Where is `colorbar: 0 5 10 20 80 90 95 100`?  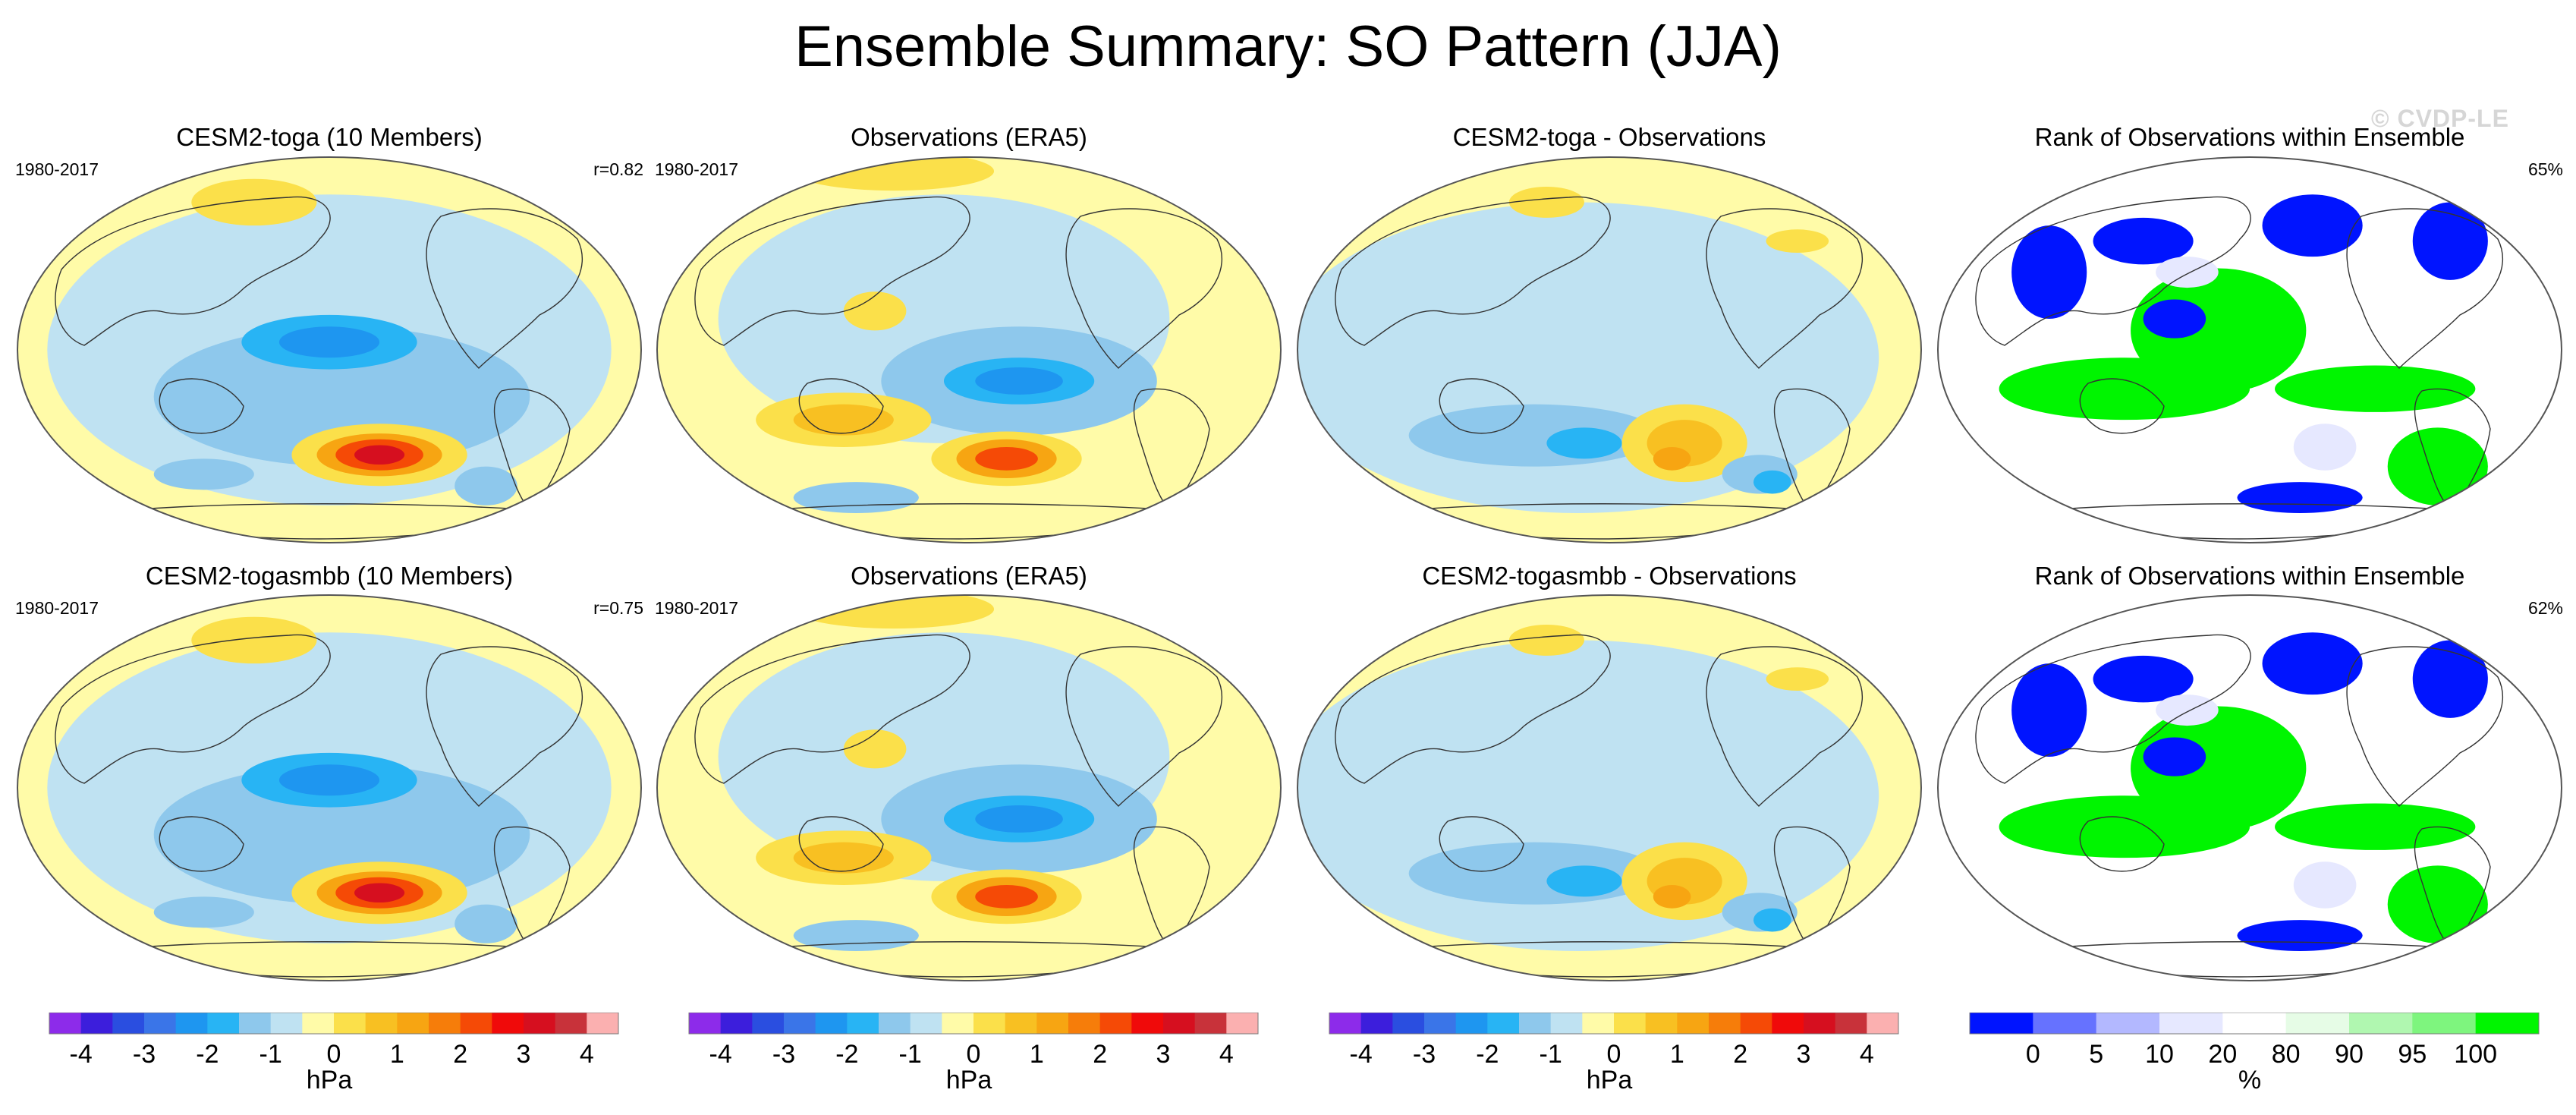 colorbar: 0 5 10 20 80 90 95 100 is located at coordinates (2254, 1041).